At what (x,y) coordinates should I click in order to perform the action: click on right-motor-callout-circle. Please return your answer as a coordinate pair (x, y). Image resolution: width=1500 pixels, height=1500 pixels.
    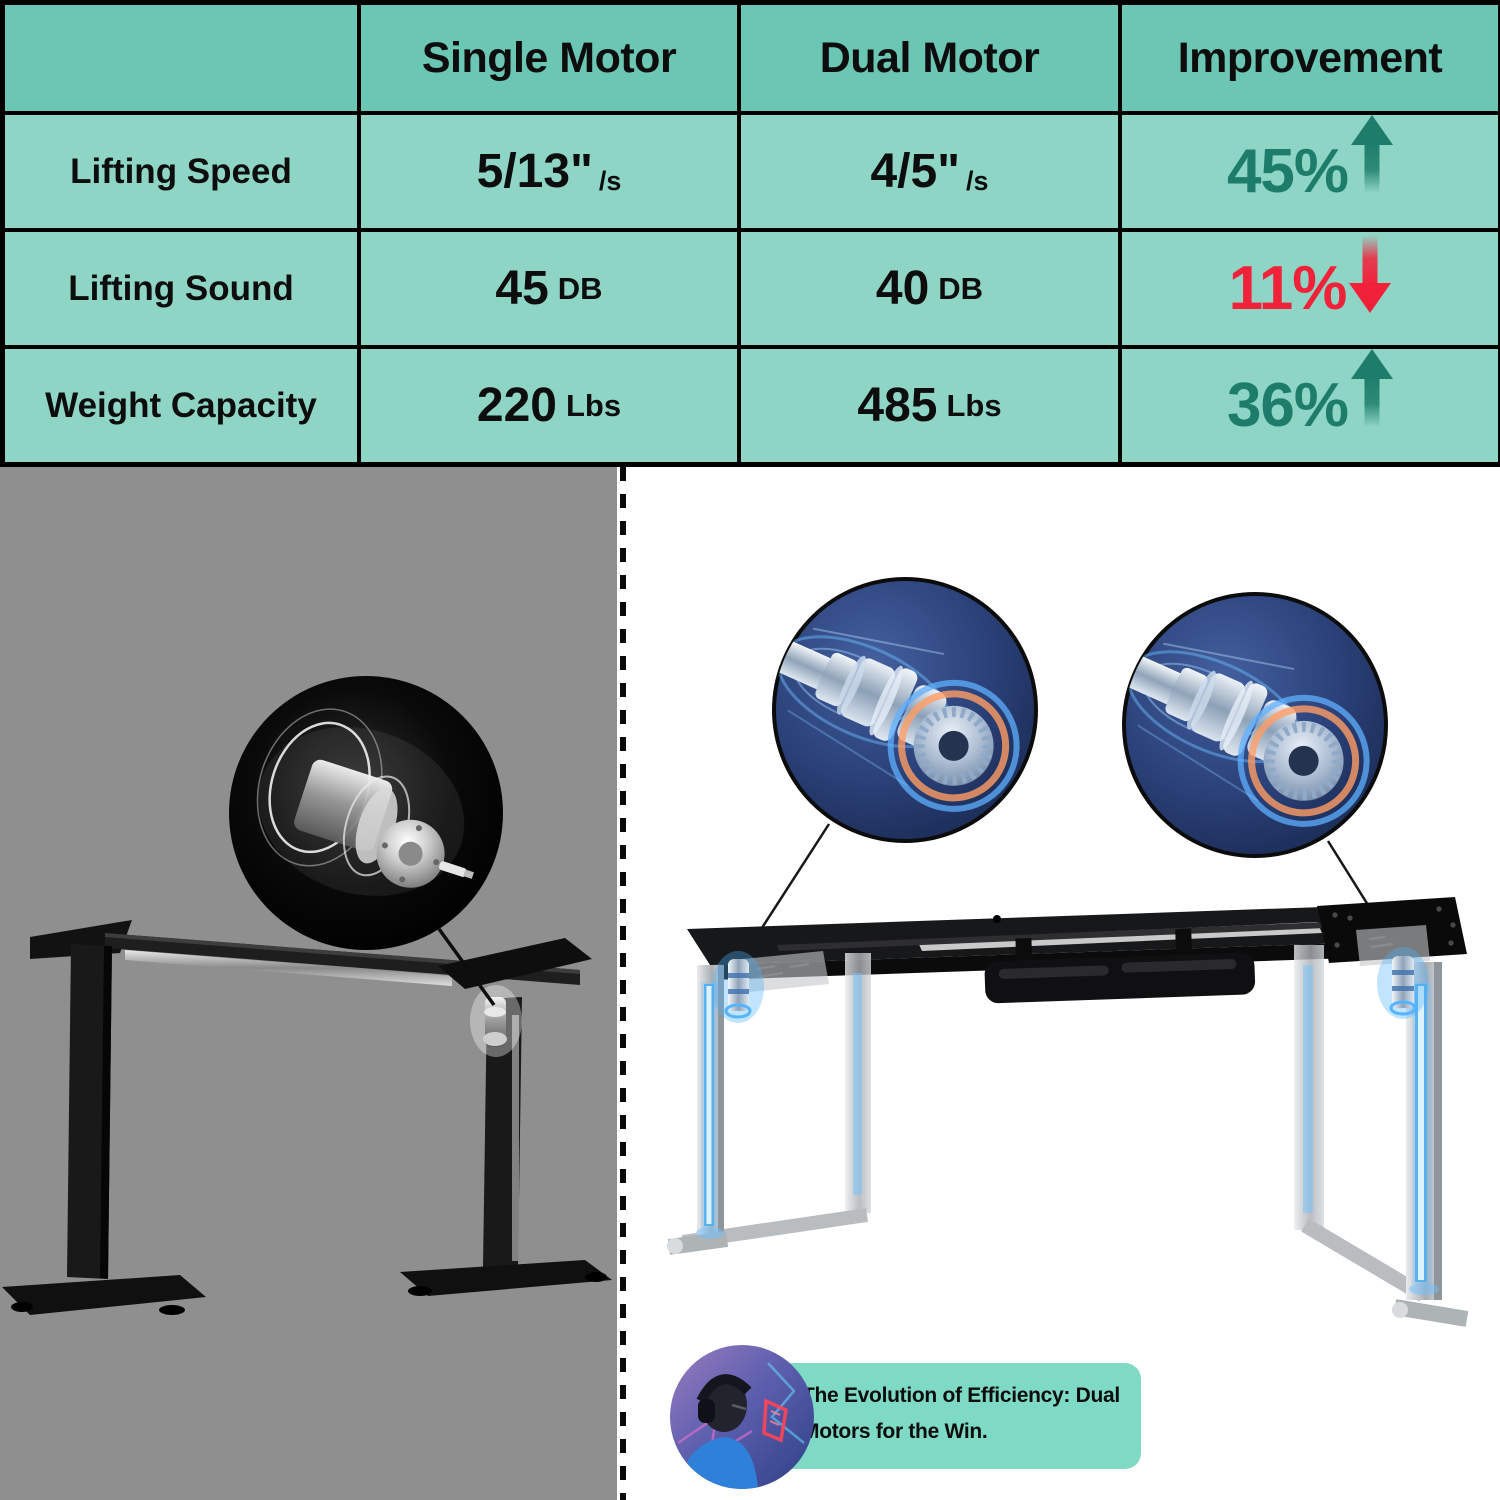
    Looking at the image, I should click on (1235, 725).